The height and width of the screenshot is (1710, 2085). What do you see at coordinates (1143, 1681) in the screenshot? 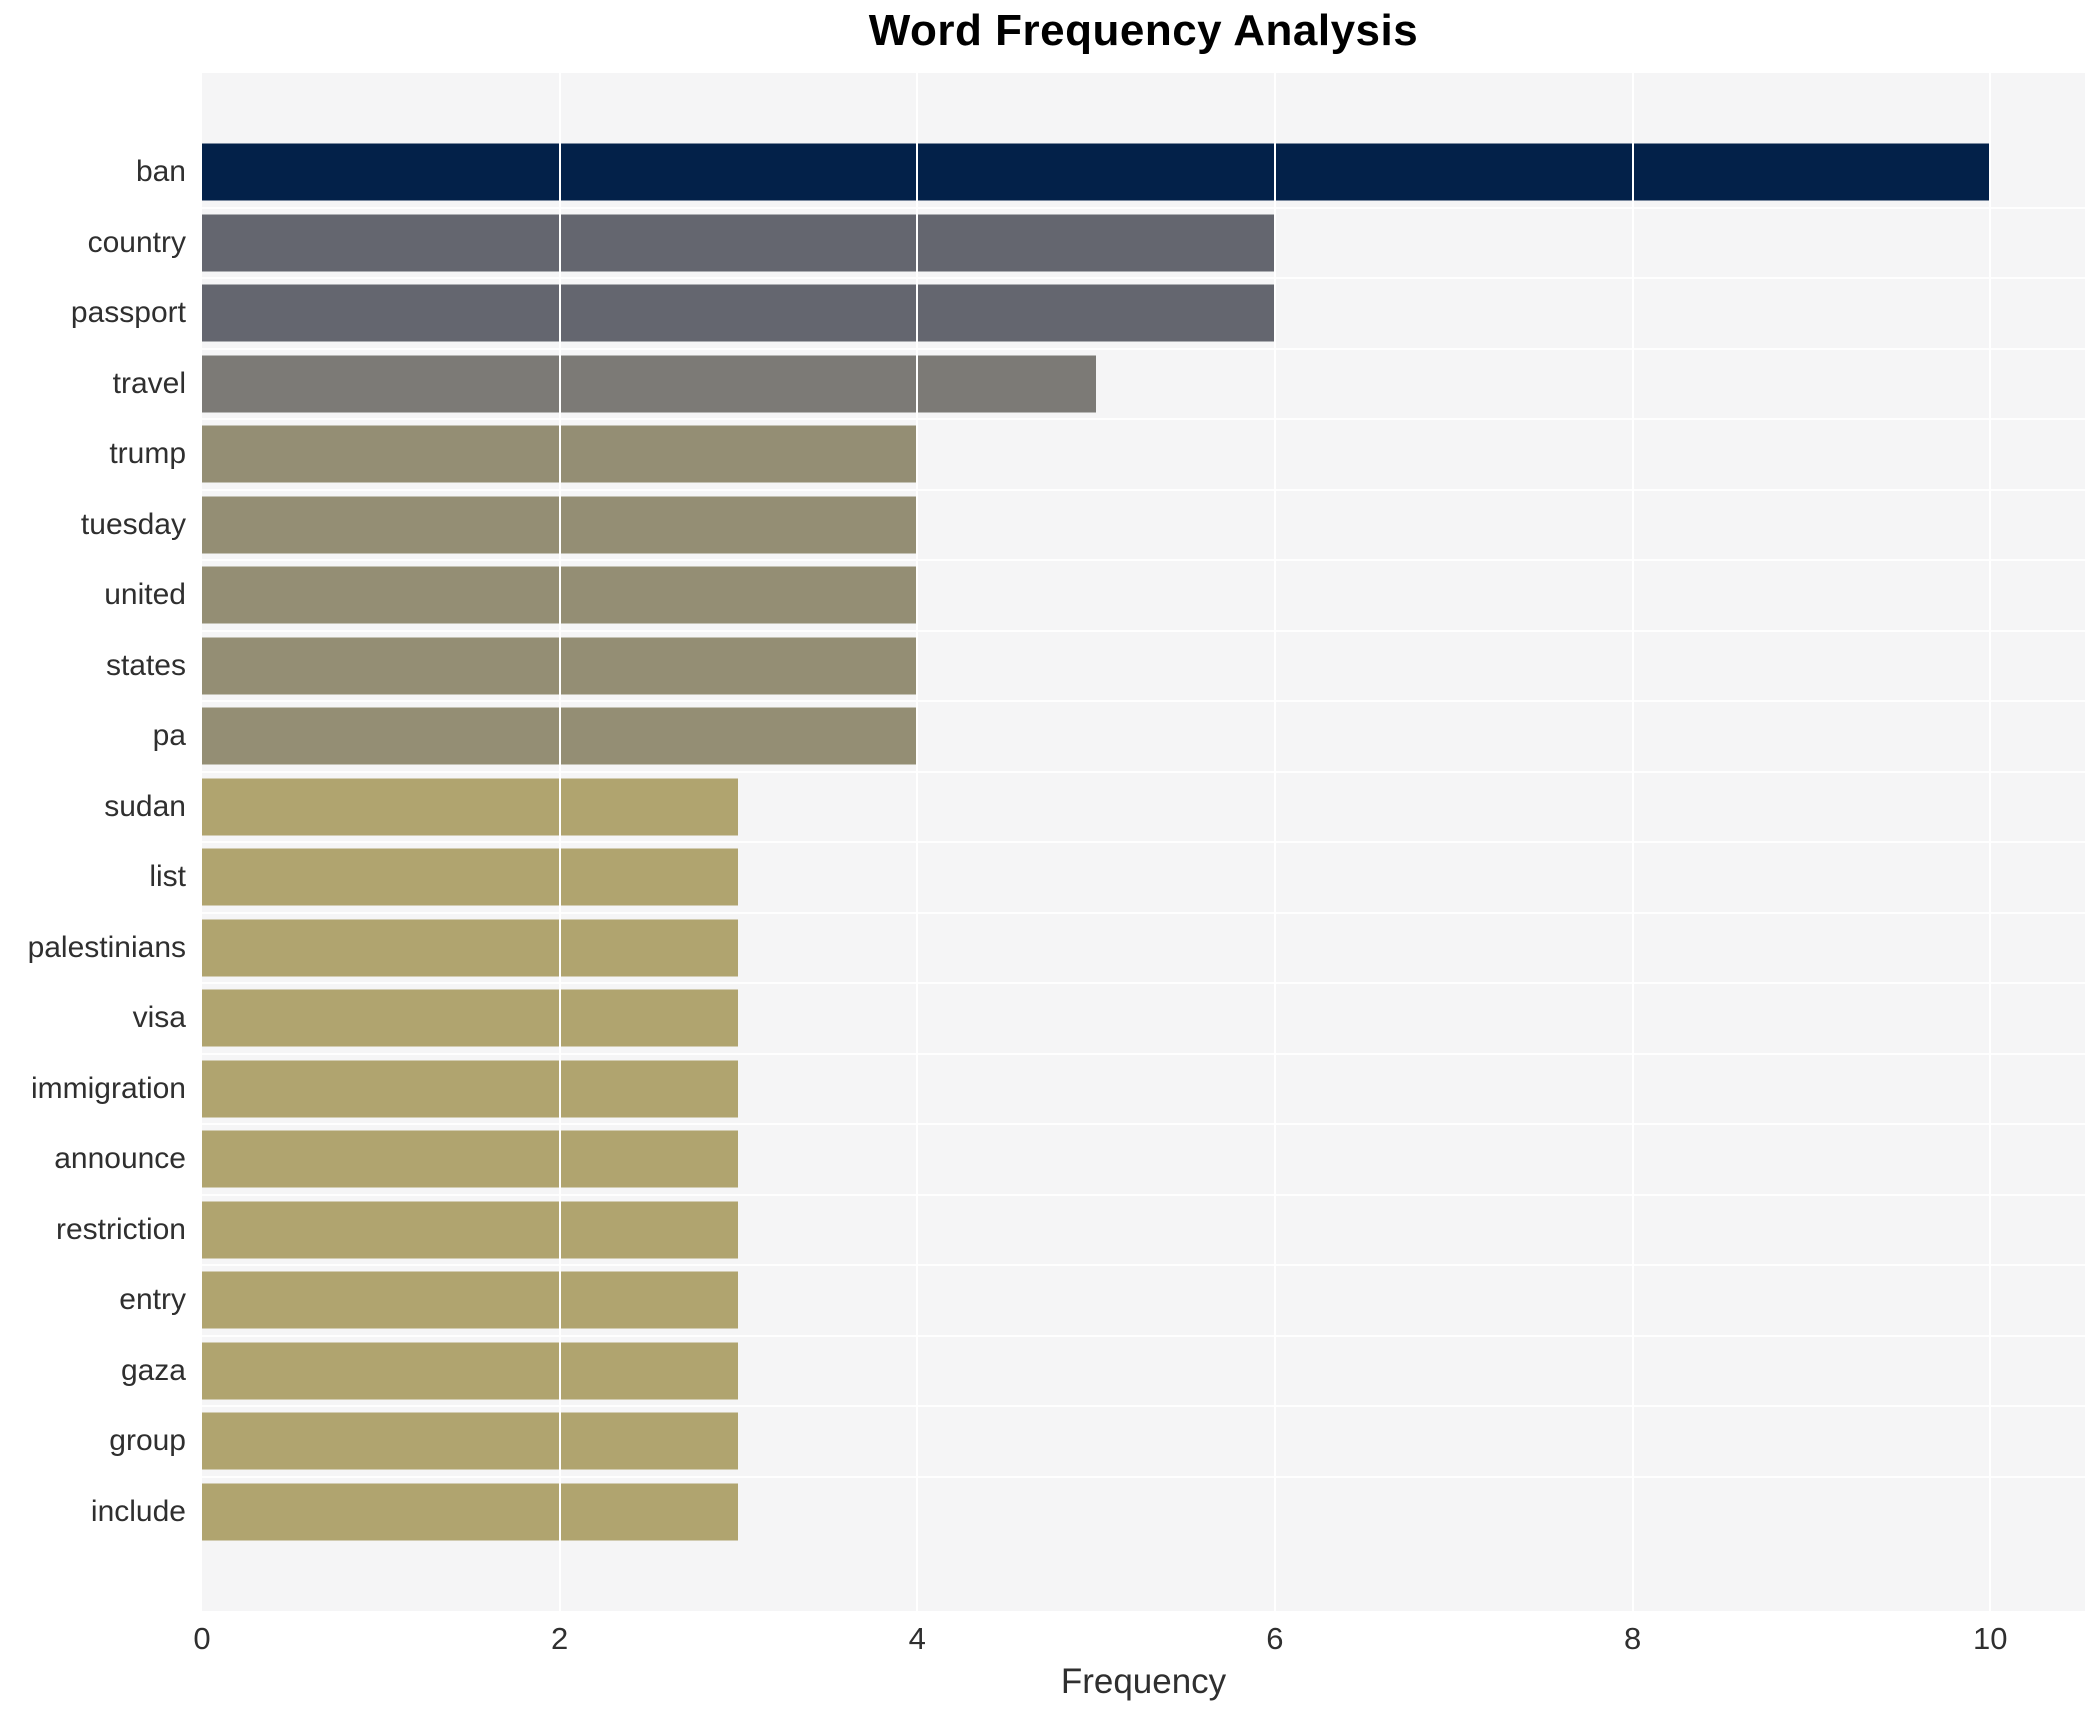
I see `x-axis-title: Frequency` at bounding box center [1143, 1681].